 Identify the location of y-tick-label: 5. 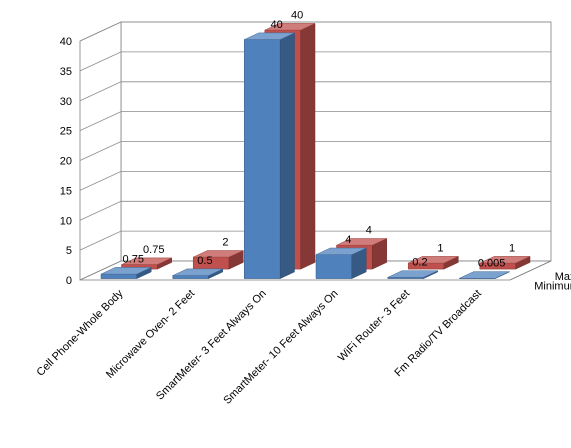
(69, 251).